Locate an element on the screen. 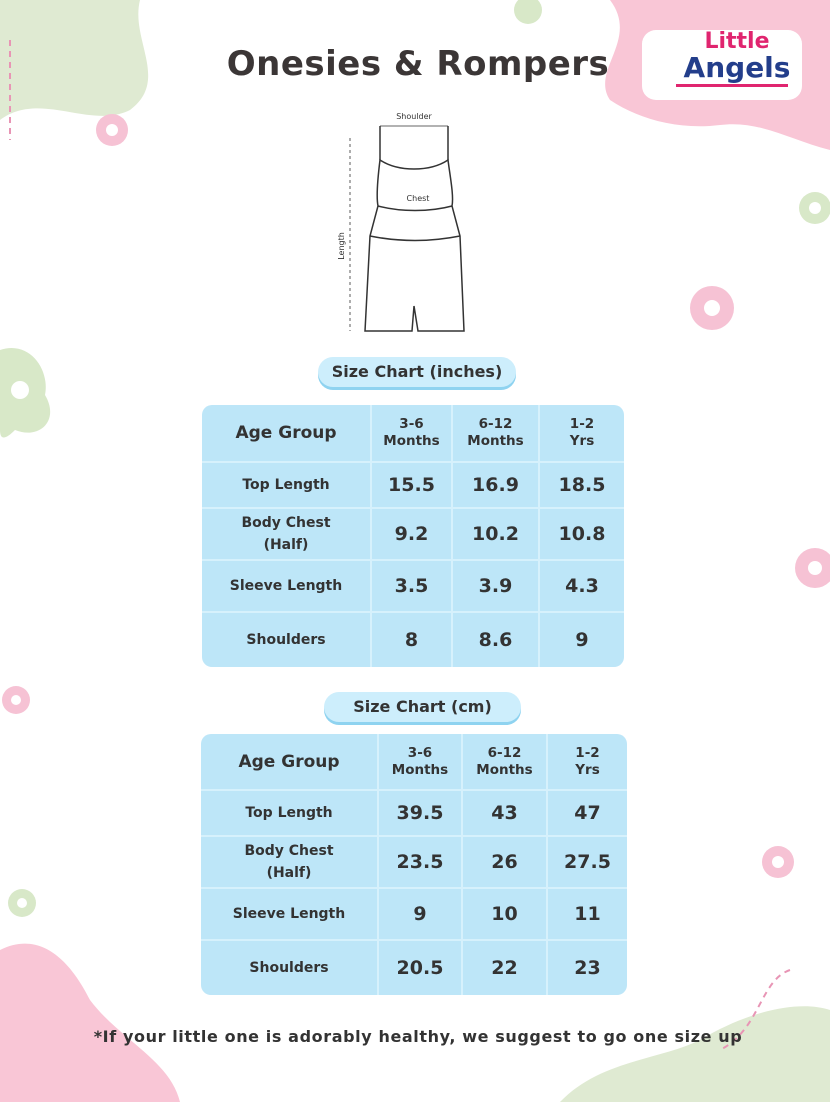  table-row: Shoulders 8 8.6 9 is located at coordinates (413, 639).